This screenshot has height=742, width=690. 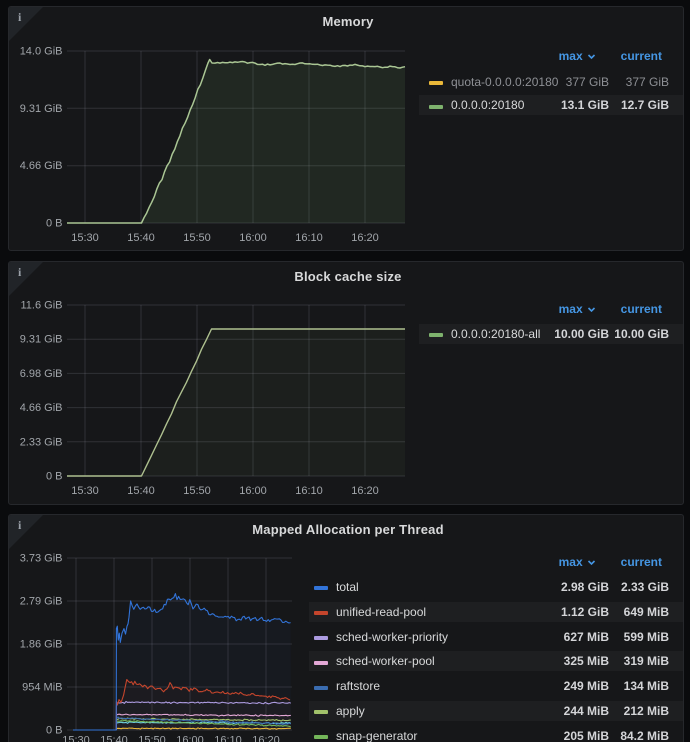 I want to click on svg-text: 2.33 GiB, so click(x=41, y=442).